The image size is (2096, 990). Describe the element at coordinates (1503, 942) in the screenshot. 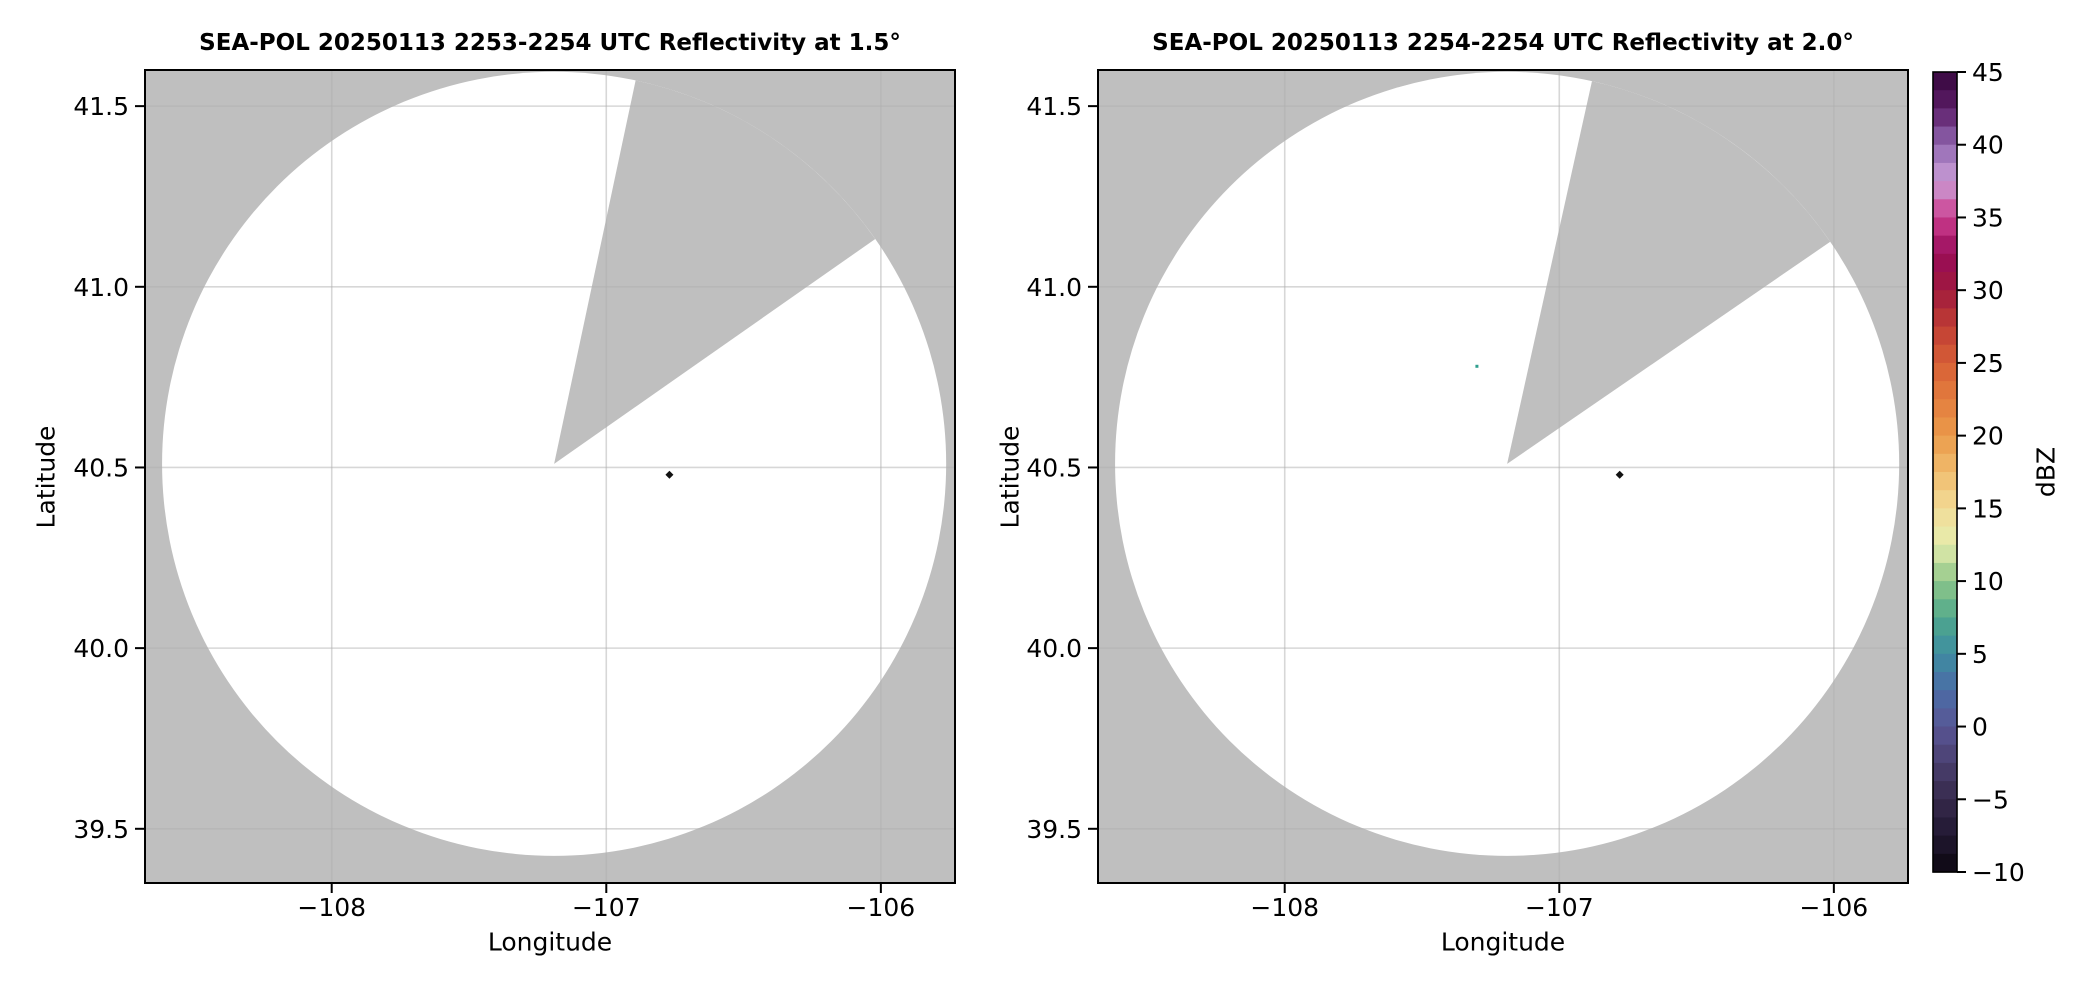

I see `x-axis-label-right: Longitude` at that location.